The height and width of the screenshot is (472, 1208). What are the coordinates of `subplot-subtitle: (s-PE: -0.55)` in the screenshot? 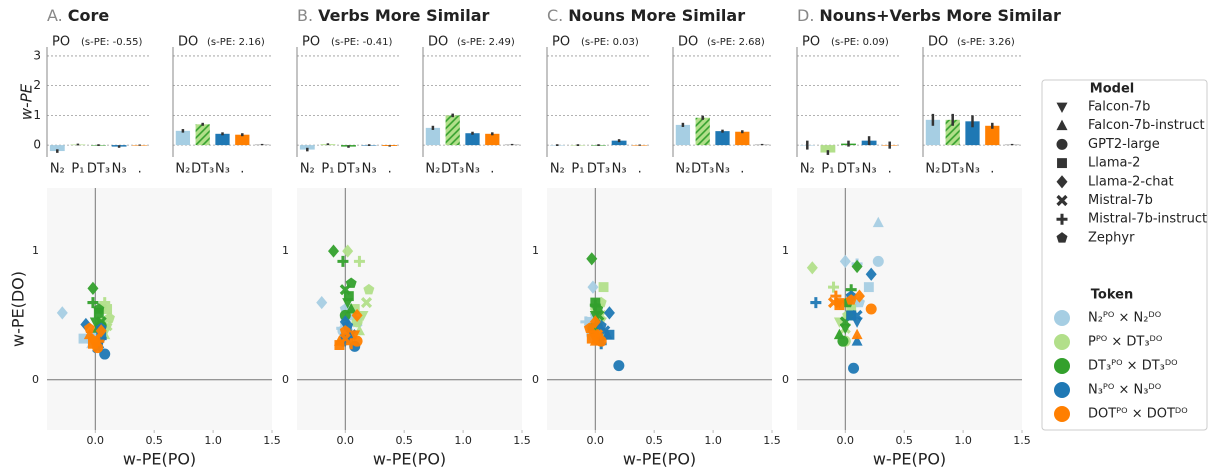 It's located at (111, 42).